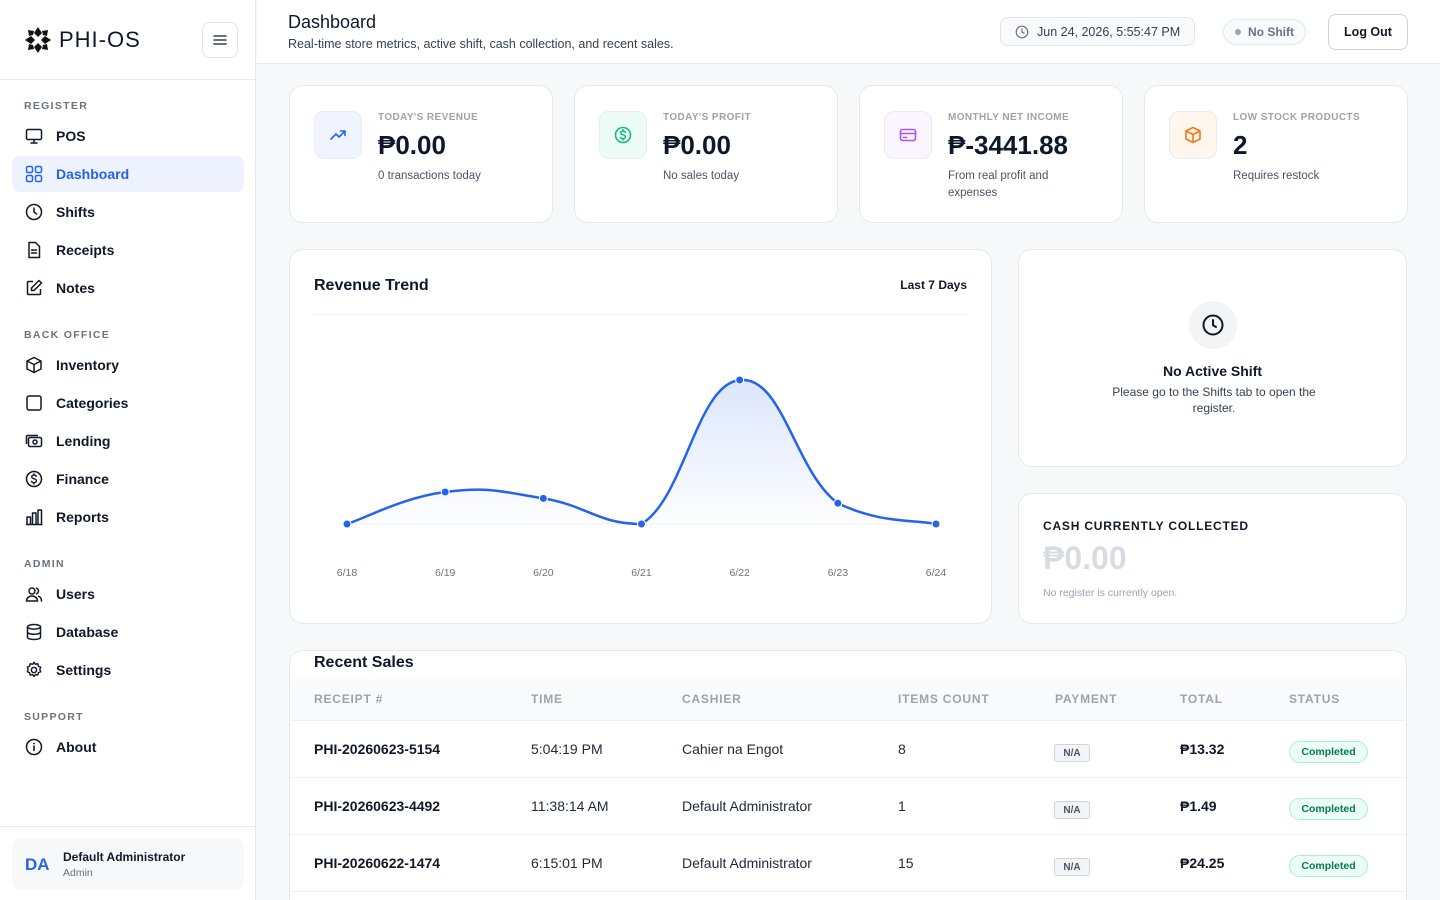  I want to click on x-tick-label: 6/22, so click(739, 573).